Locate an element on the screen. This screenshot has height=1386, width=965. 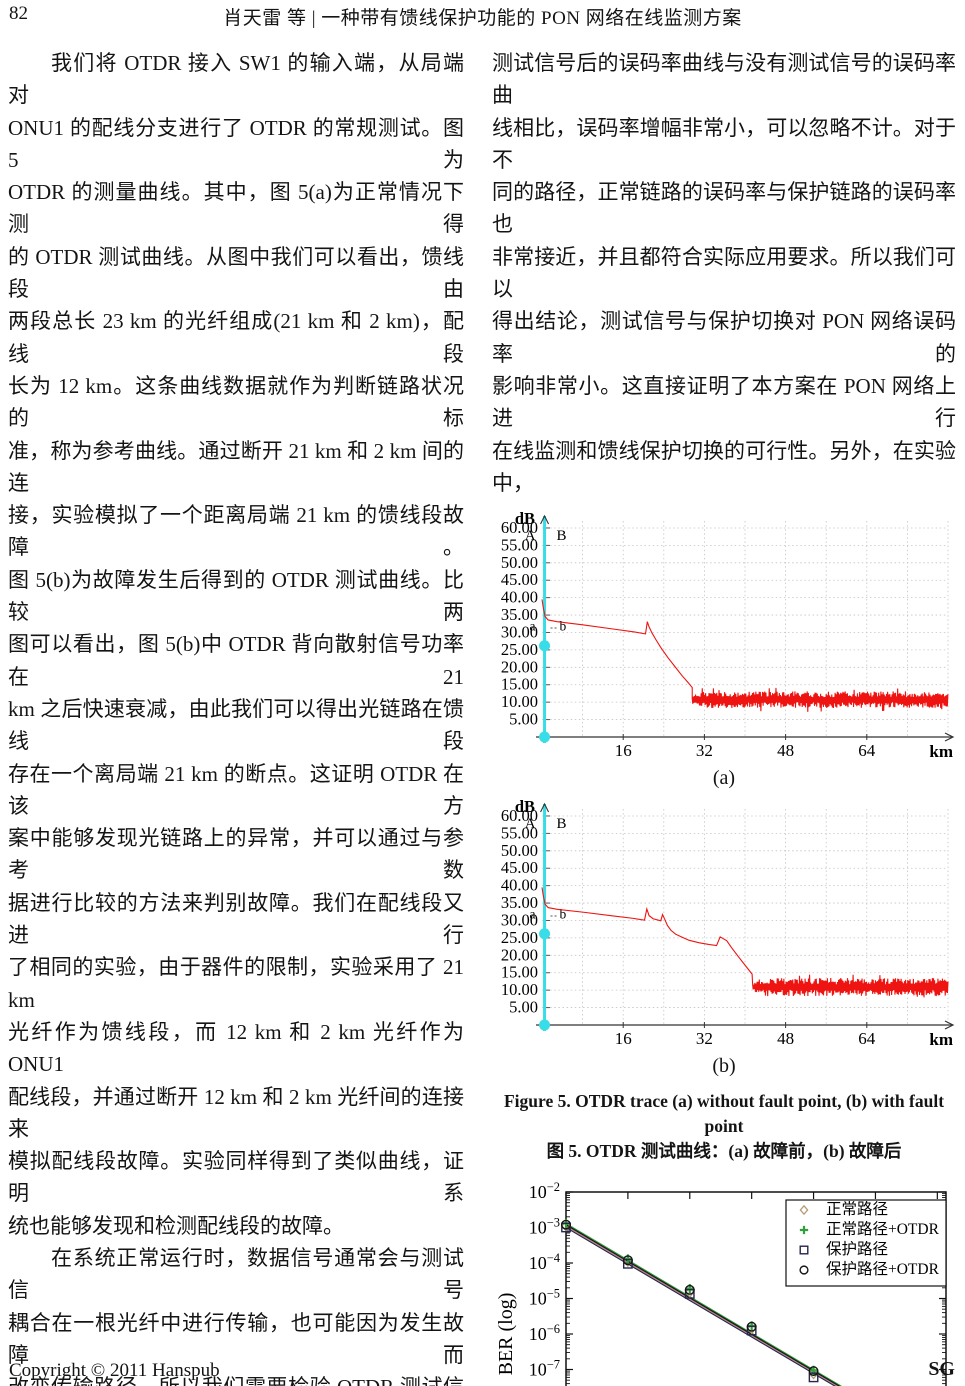
svg-text: 10⁻² is located at coordinates (544, 1191).